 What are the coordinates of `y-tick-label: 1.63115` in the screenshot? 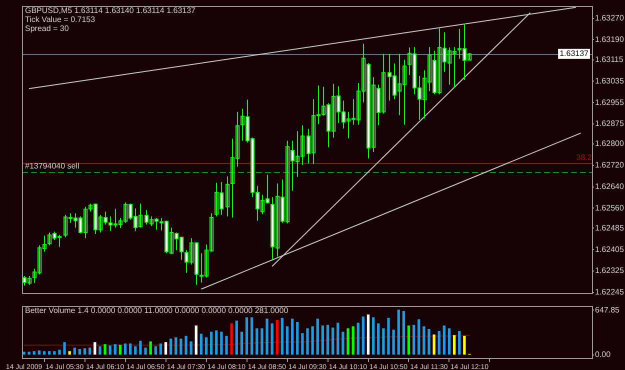 It's located at (609, 59).